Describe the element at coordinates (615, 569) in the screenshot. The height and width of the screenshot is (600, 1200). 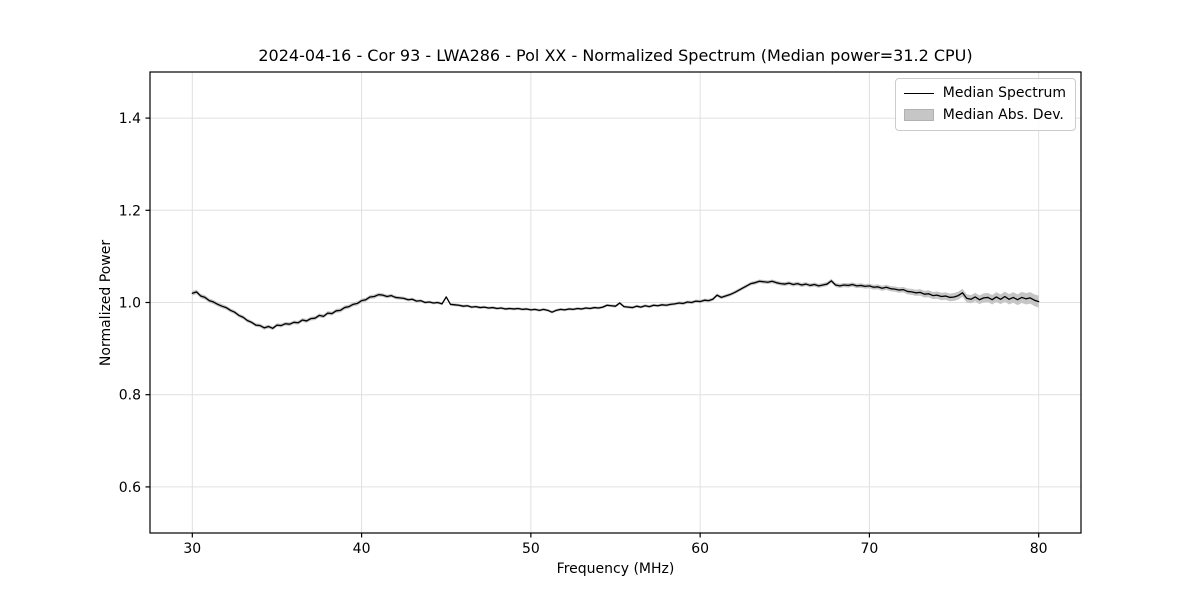
I see `x-axis-label: Frequency (MHz)` at that location.